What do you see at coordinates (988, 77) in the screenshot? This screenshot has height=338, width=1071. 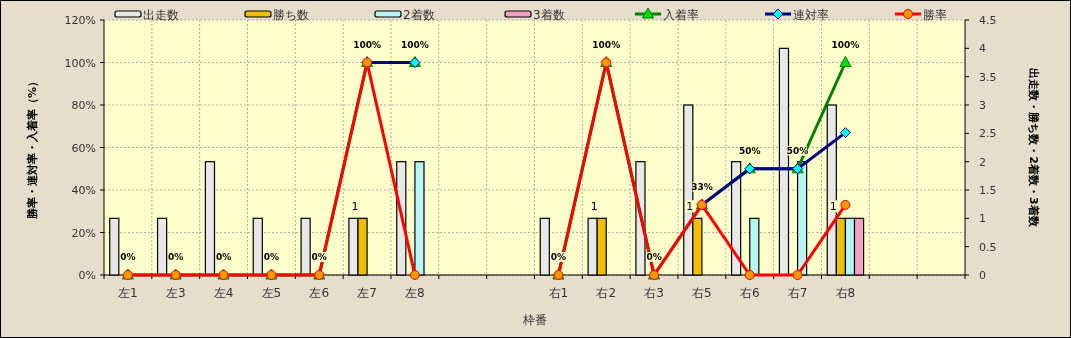 I see `y2-tick-label: 3.5` at bounding box center [988, 77].